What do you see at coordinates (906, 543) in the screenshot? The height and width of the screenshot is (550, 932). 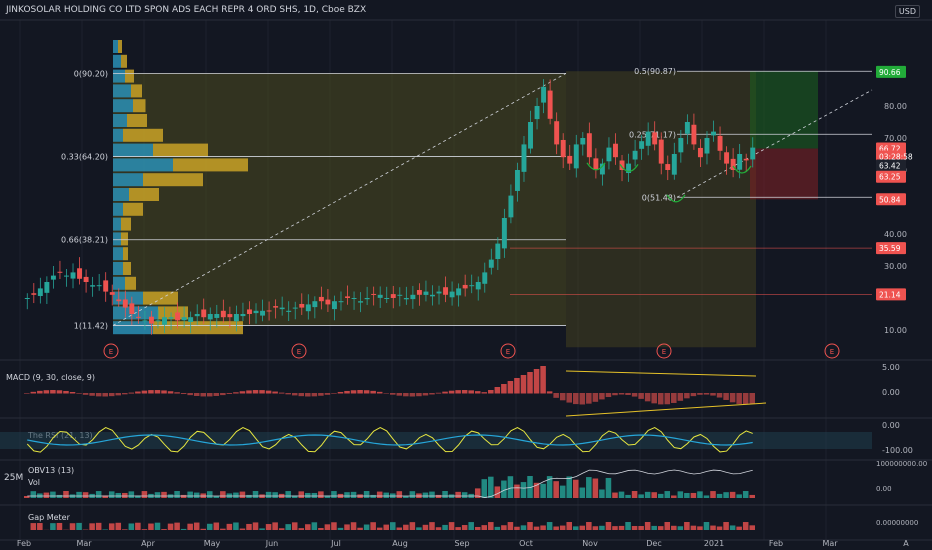 I see `time-axis-label: A` at bounding box center [906, 543].